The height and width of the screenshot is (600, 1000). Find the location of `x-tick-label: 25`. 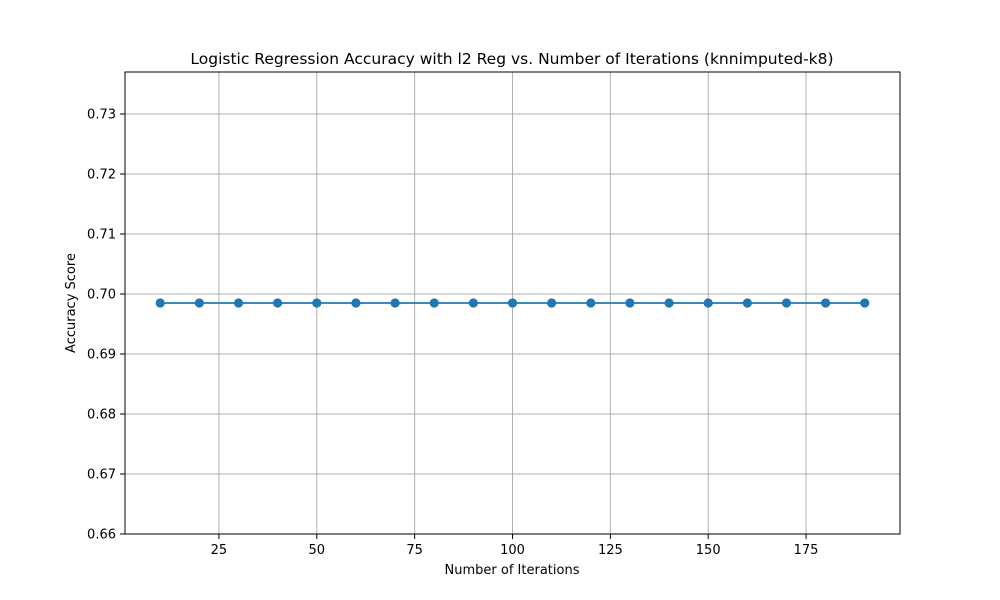

x-tick-label: 25 is located at coordinates (219, 550).